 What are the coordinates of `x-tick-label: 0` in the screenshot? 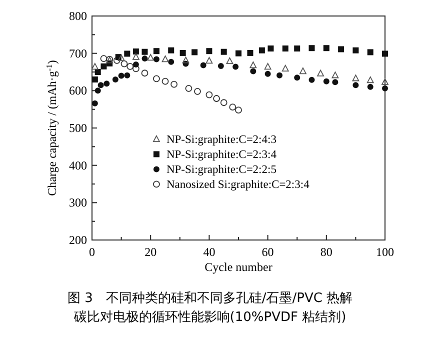 It's located at (92, 252).